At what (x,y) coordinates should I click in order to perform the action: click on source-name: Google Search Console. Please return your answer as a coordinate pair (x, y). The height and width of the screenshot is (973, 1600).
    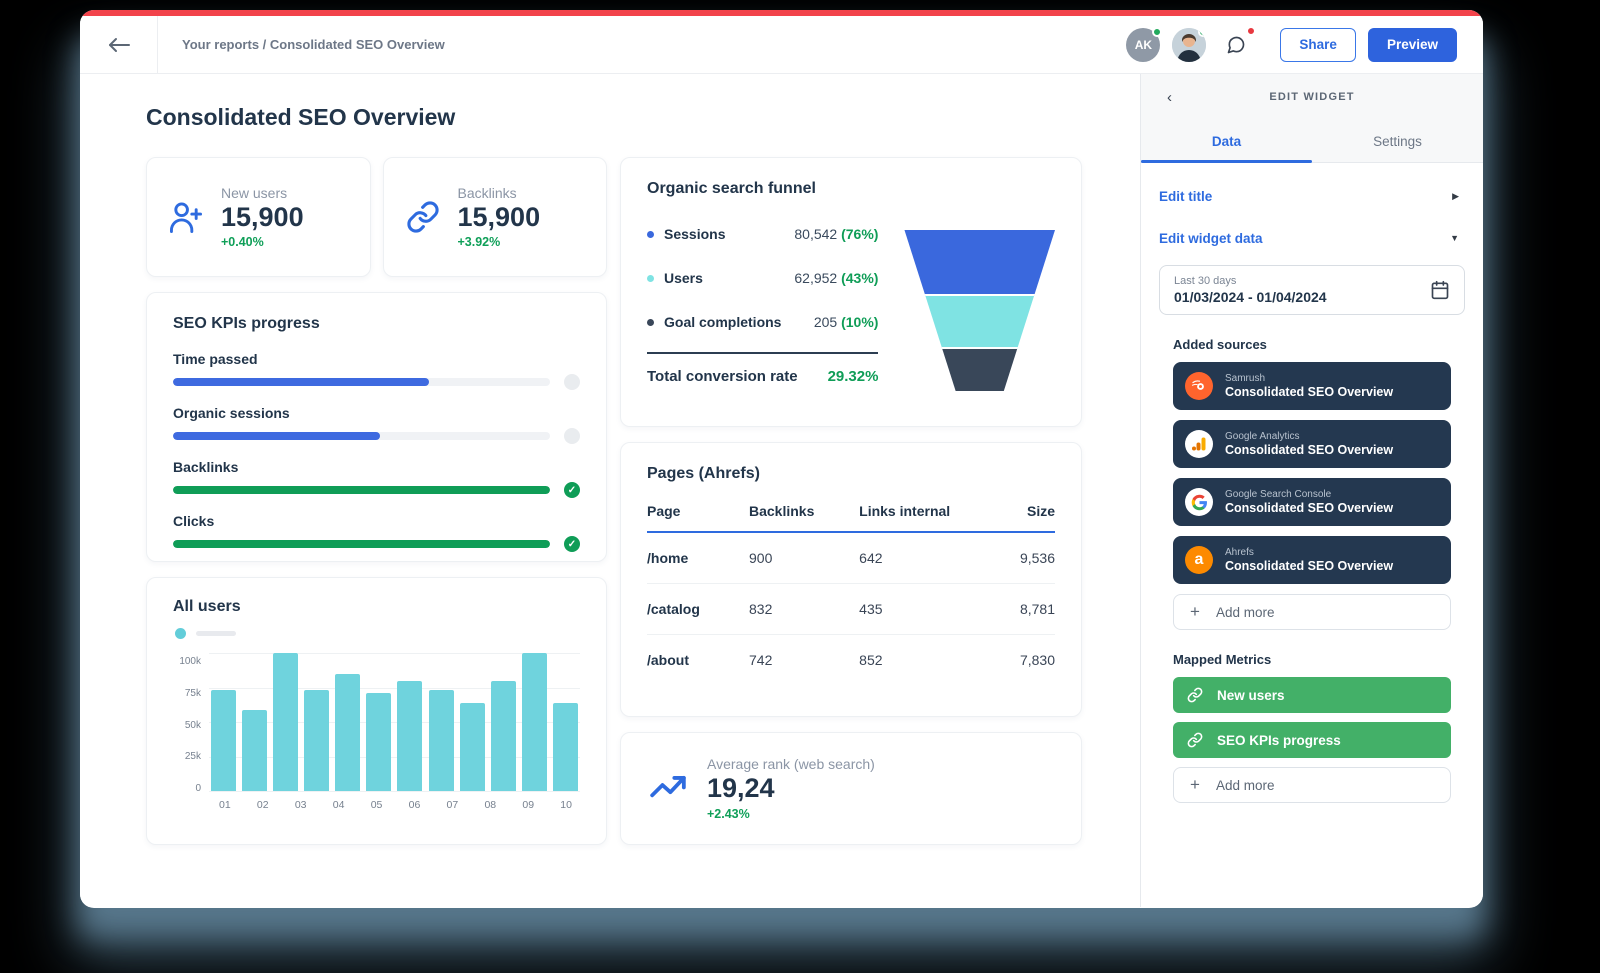
    Looking at the image, I should click on (1278, 494).